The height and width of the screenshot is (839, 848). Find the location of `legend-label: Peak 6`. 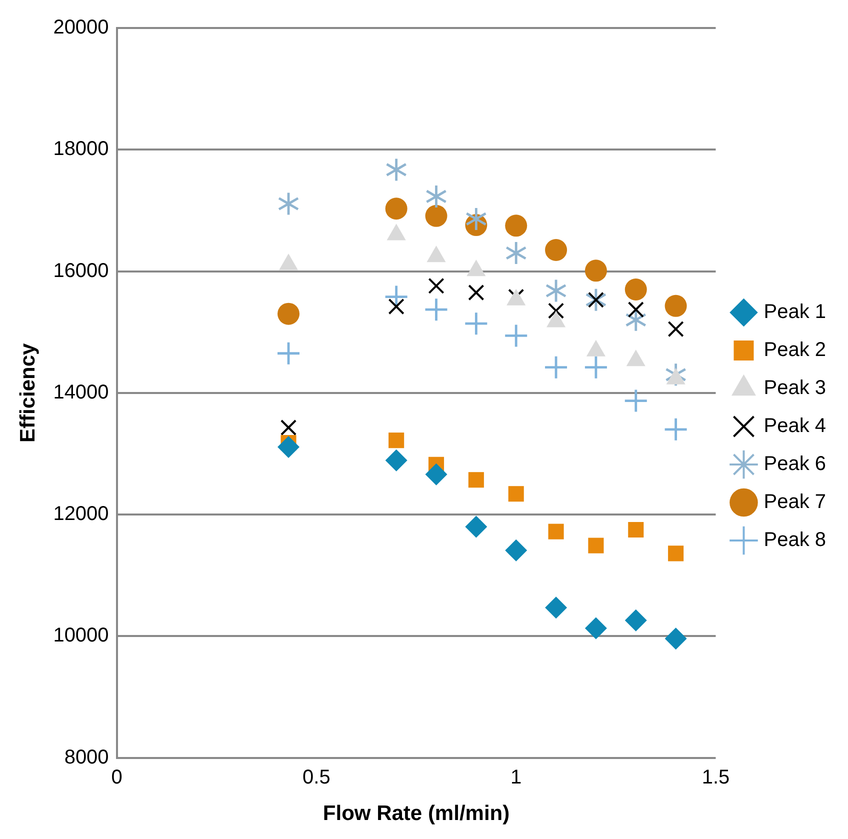

legend-label: Peak 6 is located at coordinates (795, 464).